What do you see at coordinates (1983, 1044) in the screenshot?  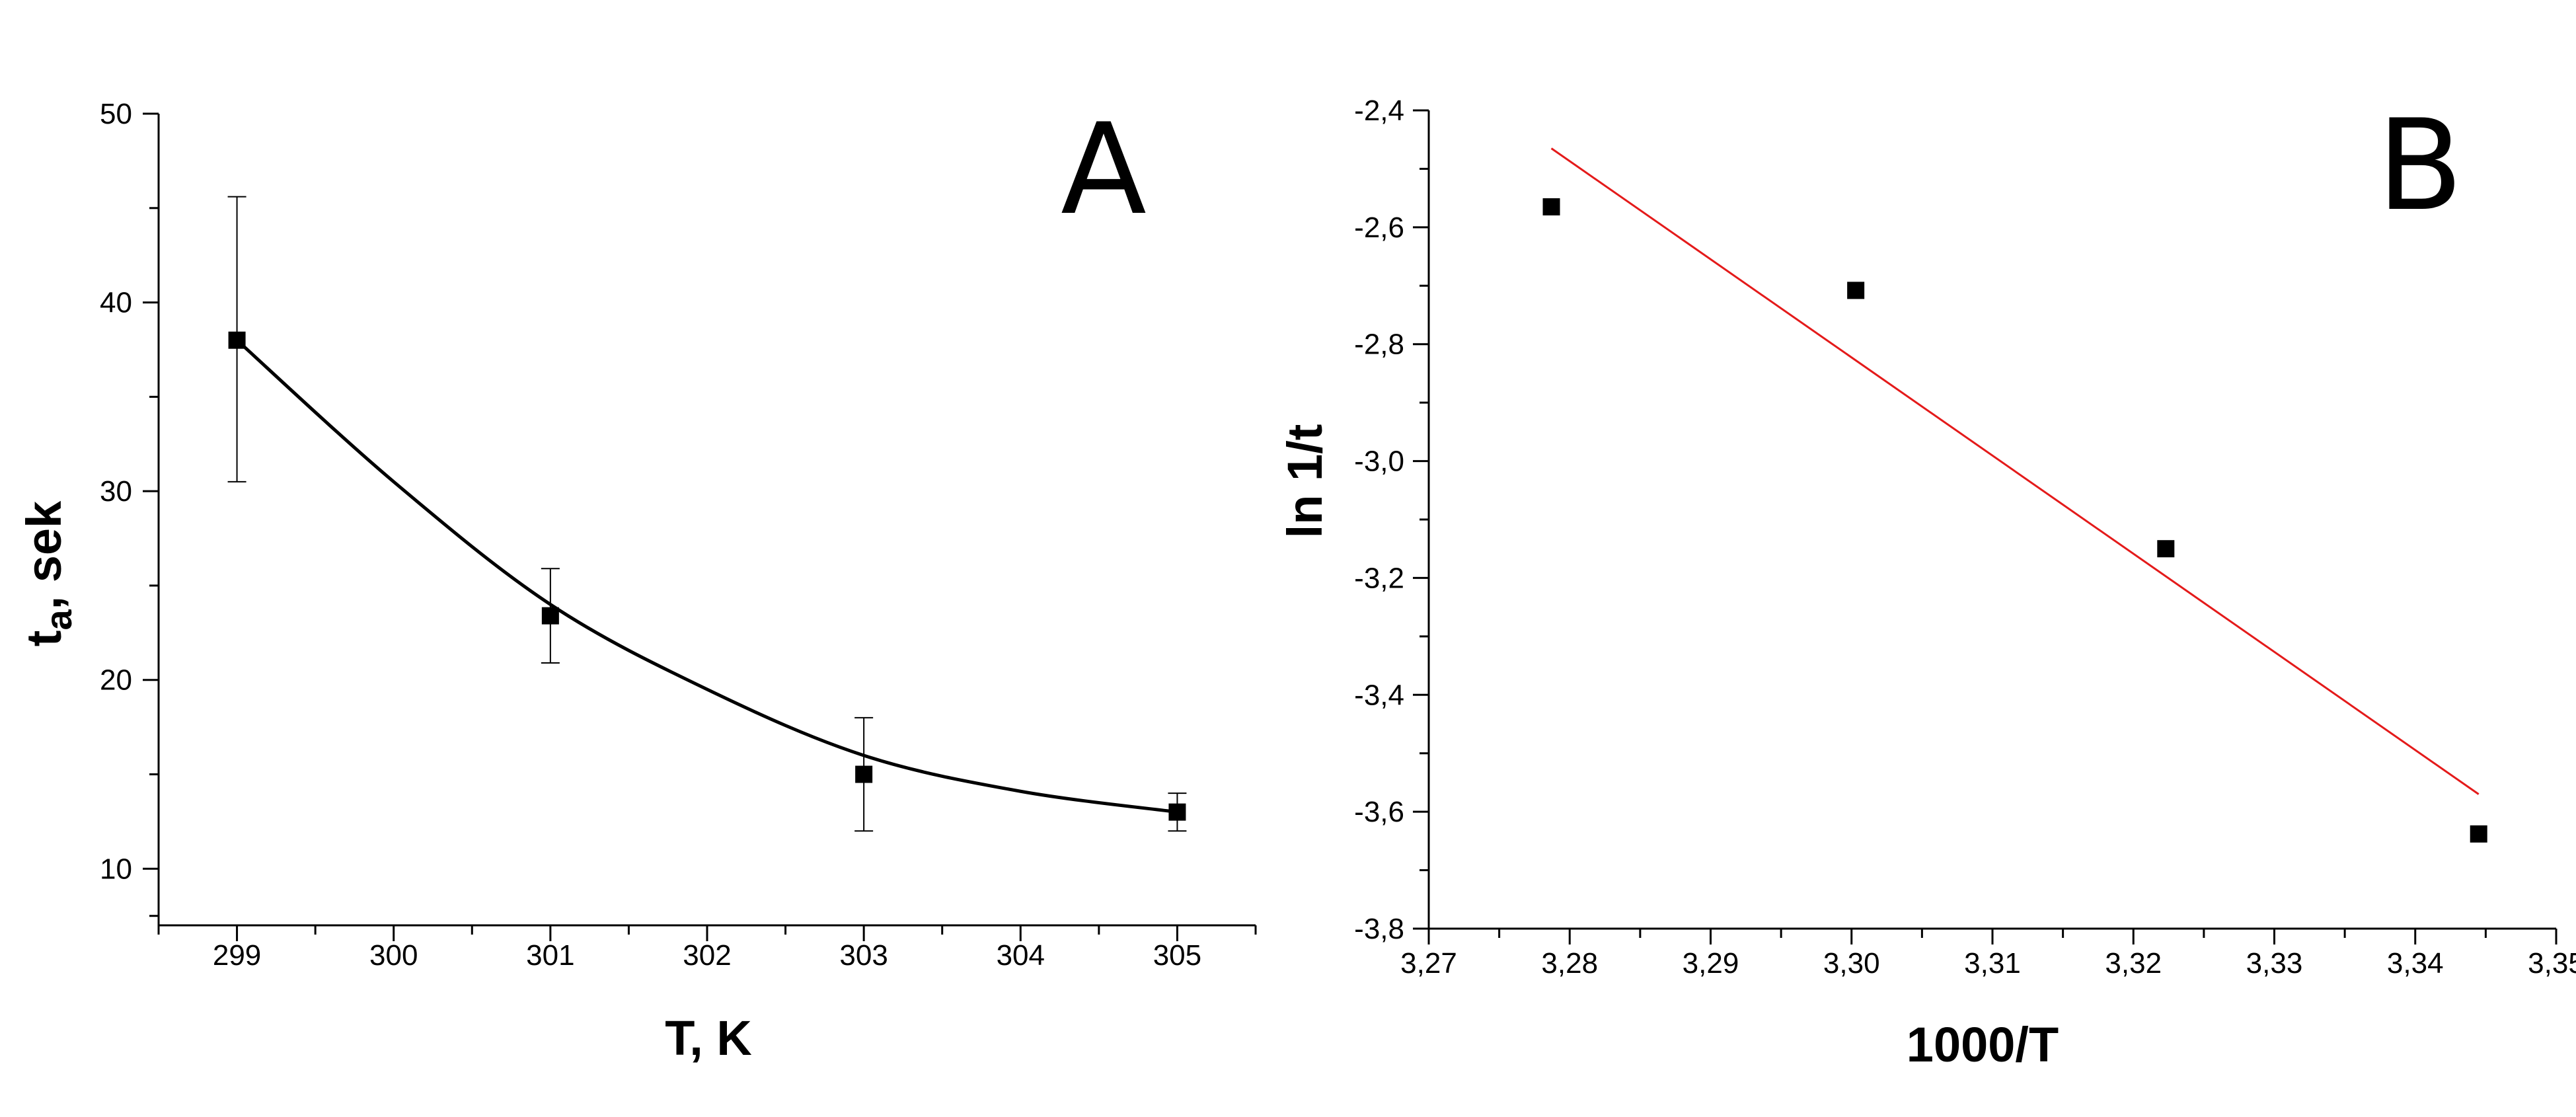 I see `x-axis-title: 1000/T` at bounding box center [1983, 1044].